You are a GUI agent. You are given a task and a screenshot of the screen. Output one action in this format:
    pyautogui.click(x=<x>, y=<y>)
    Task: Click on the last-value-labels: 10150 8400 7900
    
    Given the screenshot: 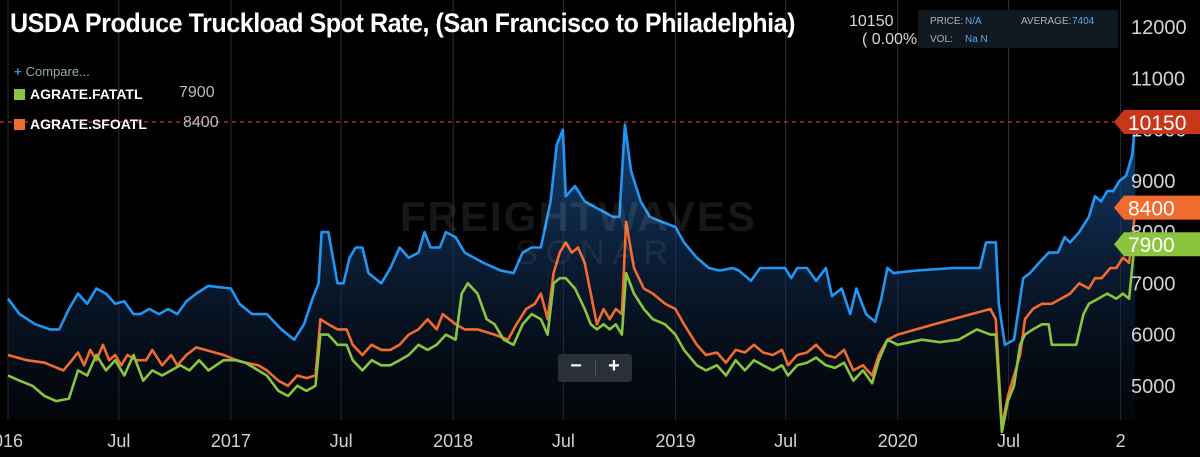 What is the action you would take?
    pyautogui.click(x=1157, y=183)
    